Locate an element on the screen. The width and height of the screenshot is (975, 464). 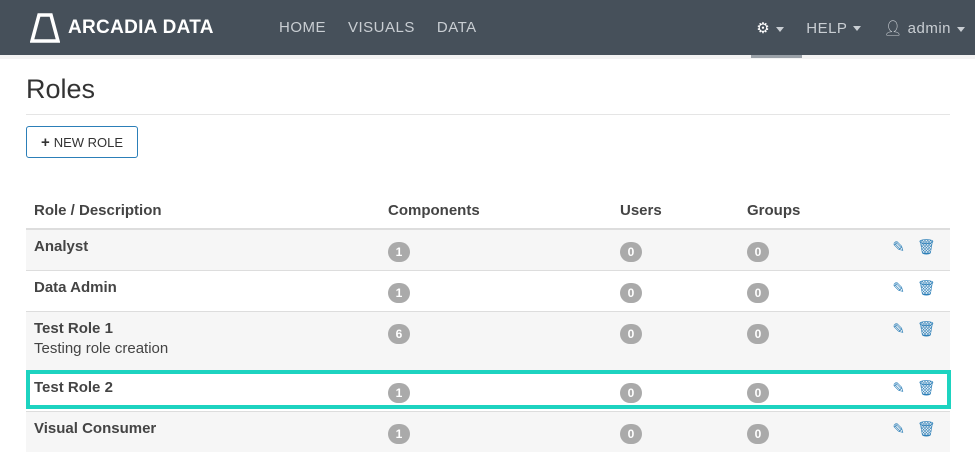
user-menu: 👤︎ admin is located at coordinates (924, 28).